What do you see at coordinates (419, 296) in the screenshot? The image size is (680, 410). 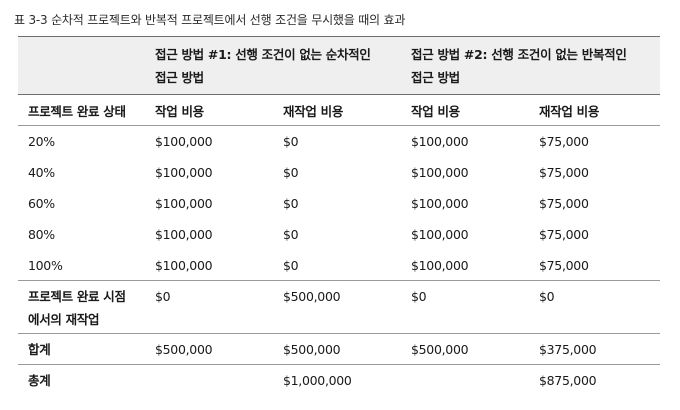 I see `b-work-cell: $0` at bounding box center [419, 296].